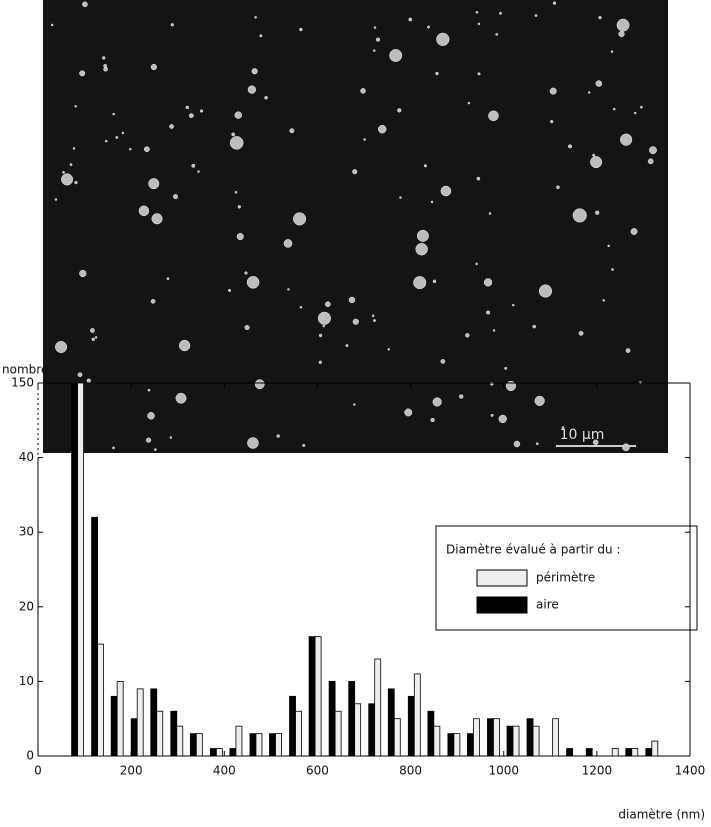 The height and width of the screenshot is (827, 711). What do you see at coordinates (582, 435) in the screenshot?
I see `scale-bar-label: 10 µm` at bounding box center [582, 435].